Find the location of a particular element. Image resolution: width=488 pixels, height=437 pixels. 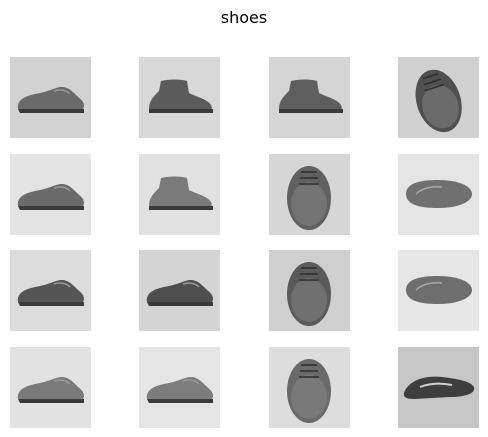

loafer-top-view-icon is located at coordinates (439, 194).